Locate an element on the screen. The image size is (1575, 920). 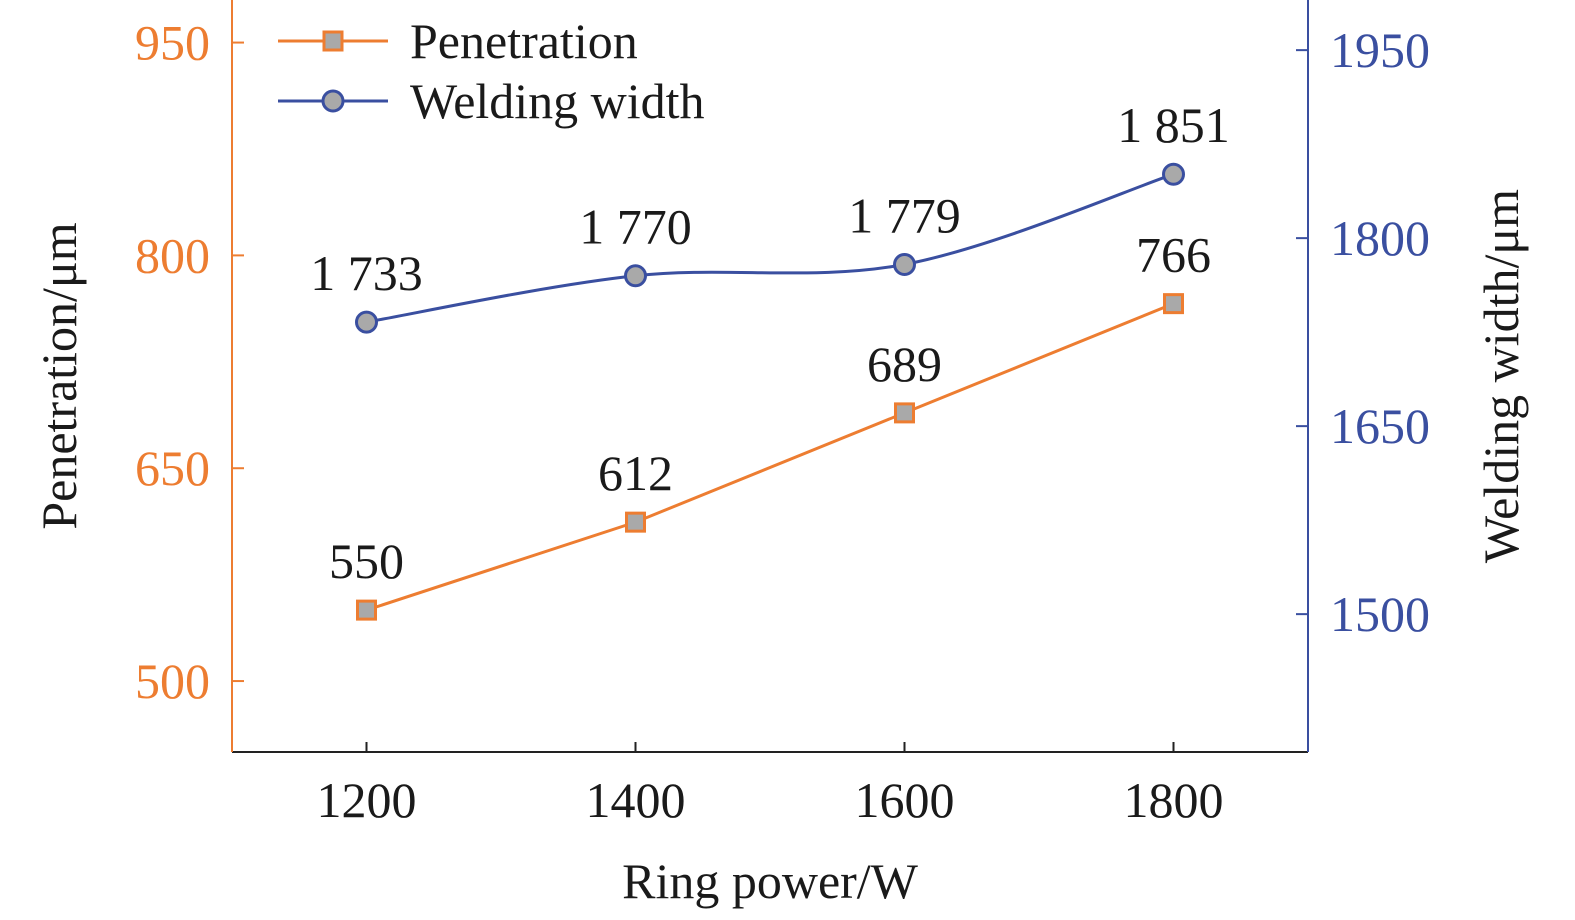
left-y-tick-label: 650 is located at coordinates (172, 468).